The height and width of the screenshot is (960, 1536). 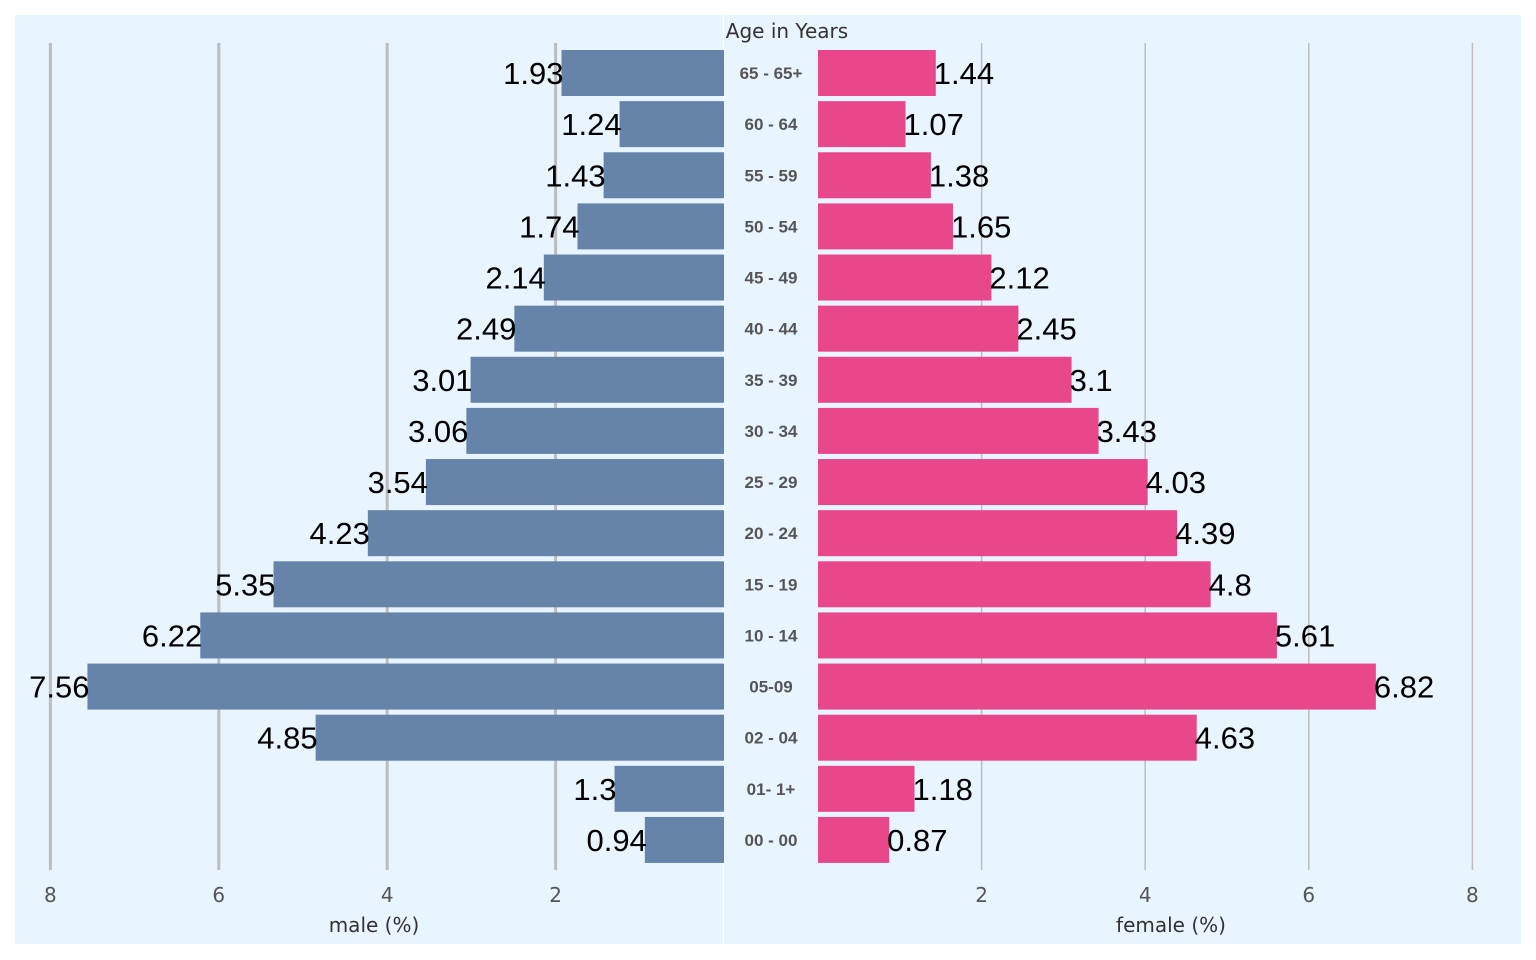 I want to click on female-value-label-12: 6.82, so click(x=1404, y=687).